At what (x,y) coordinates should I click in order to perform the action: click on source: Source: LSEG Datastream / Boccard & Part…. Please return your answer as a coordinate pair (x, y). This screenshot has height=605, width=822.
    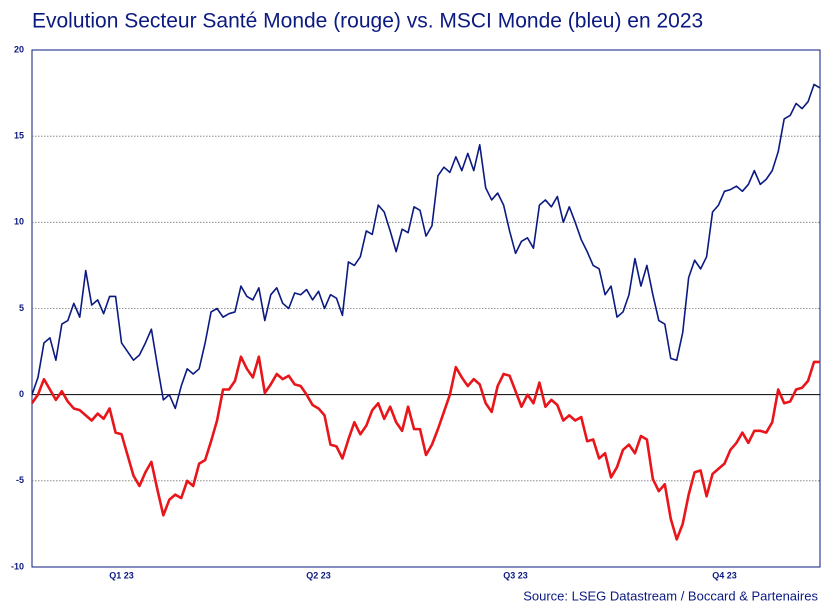
    Looking at the image, I should click on (670, 595).